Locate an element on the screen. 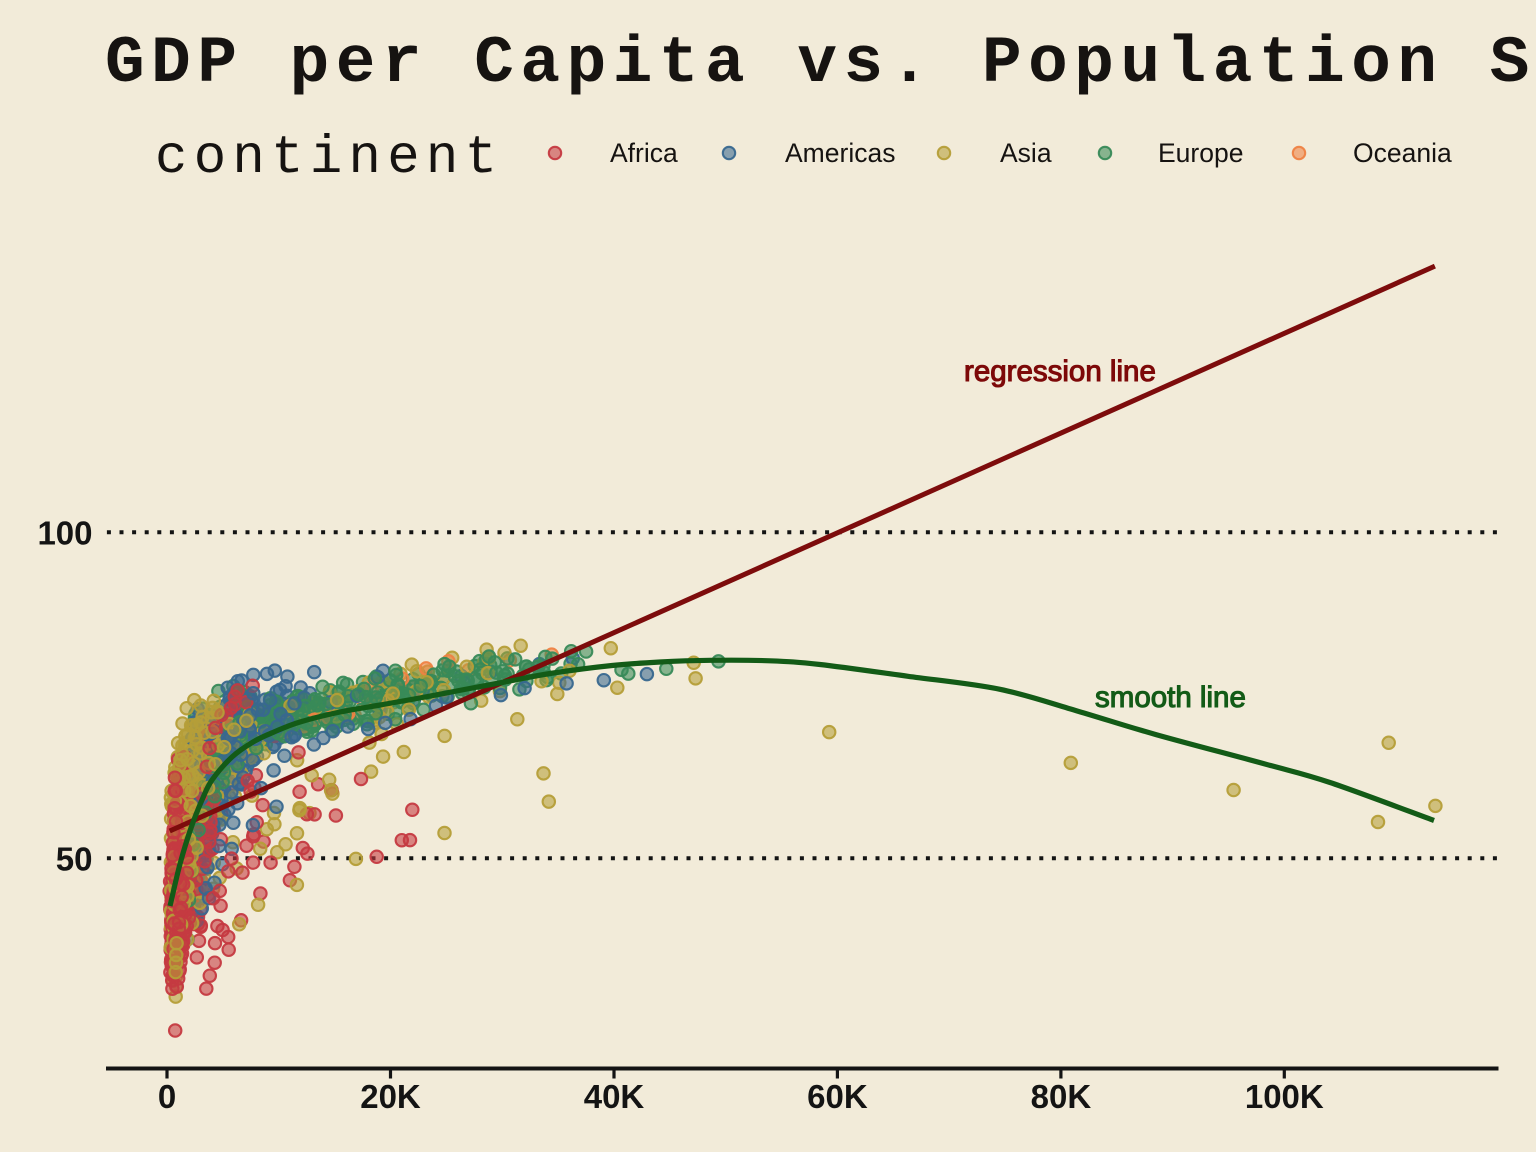  svg-text: 0 is located at coordinates (167, 1096).